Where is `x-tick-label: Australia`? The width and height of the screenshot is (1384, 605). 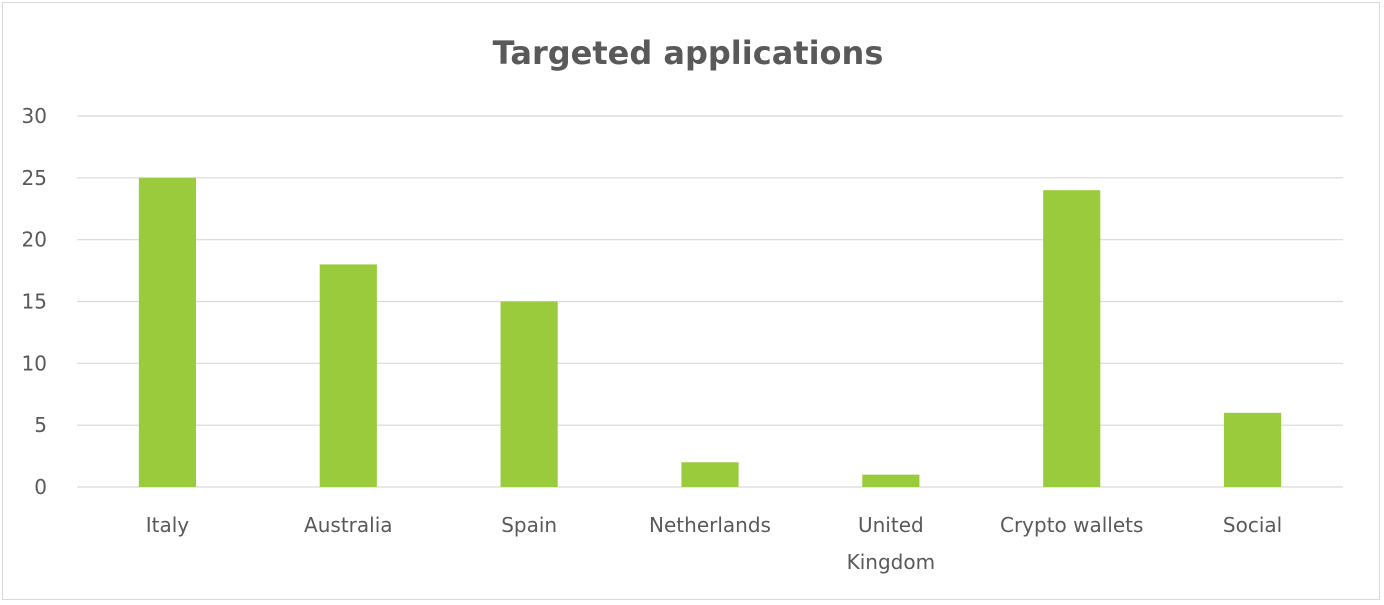
x-tick-label: Australia is located at coordinates (348, 525).